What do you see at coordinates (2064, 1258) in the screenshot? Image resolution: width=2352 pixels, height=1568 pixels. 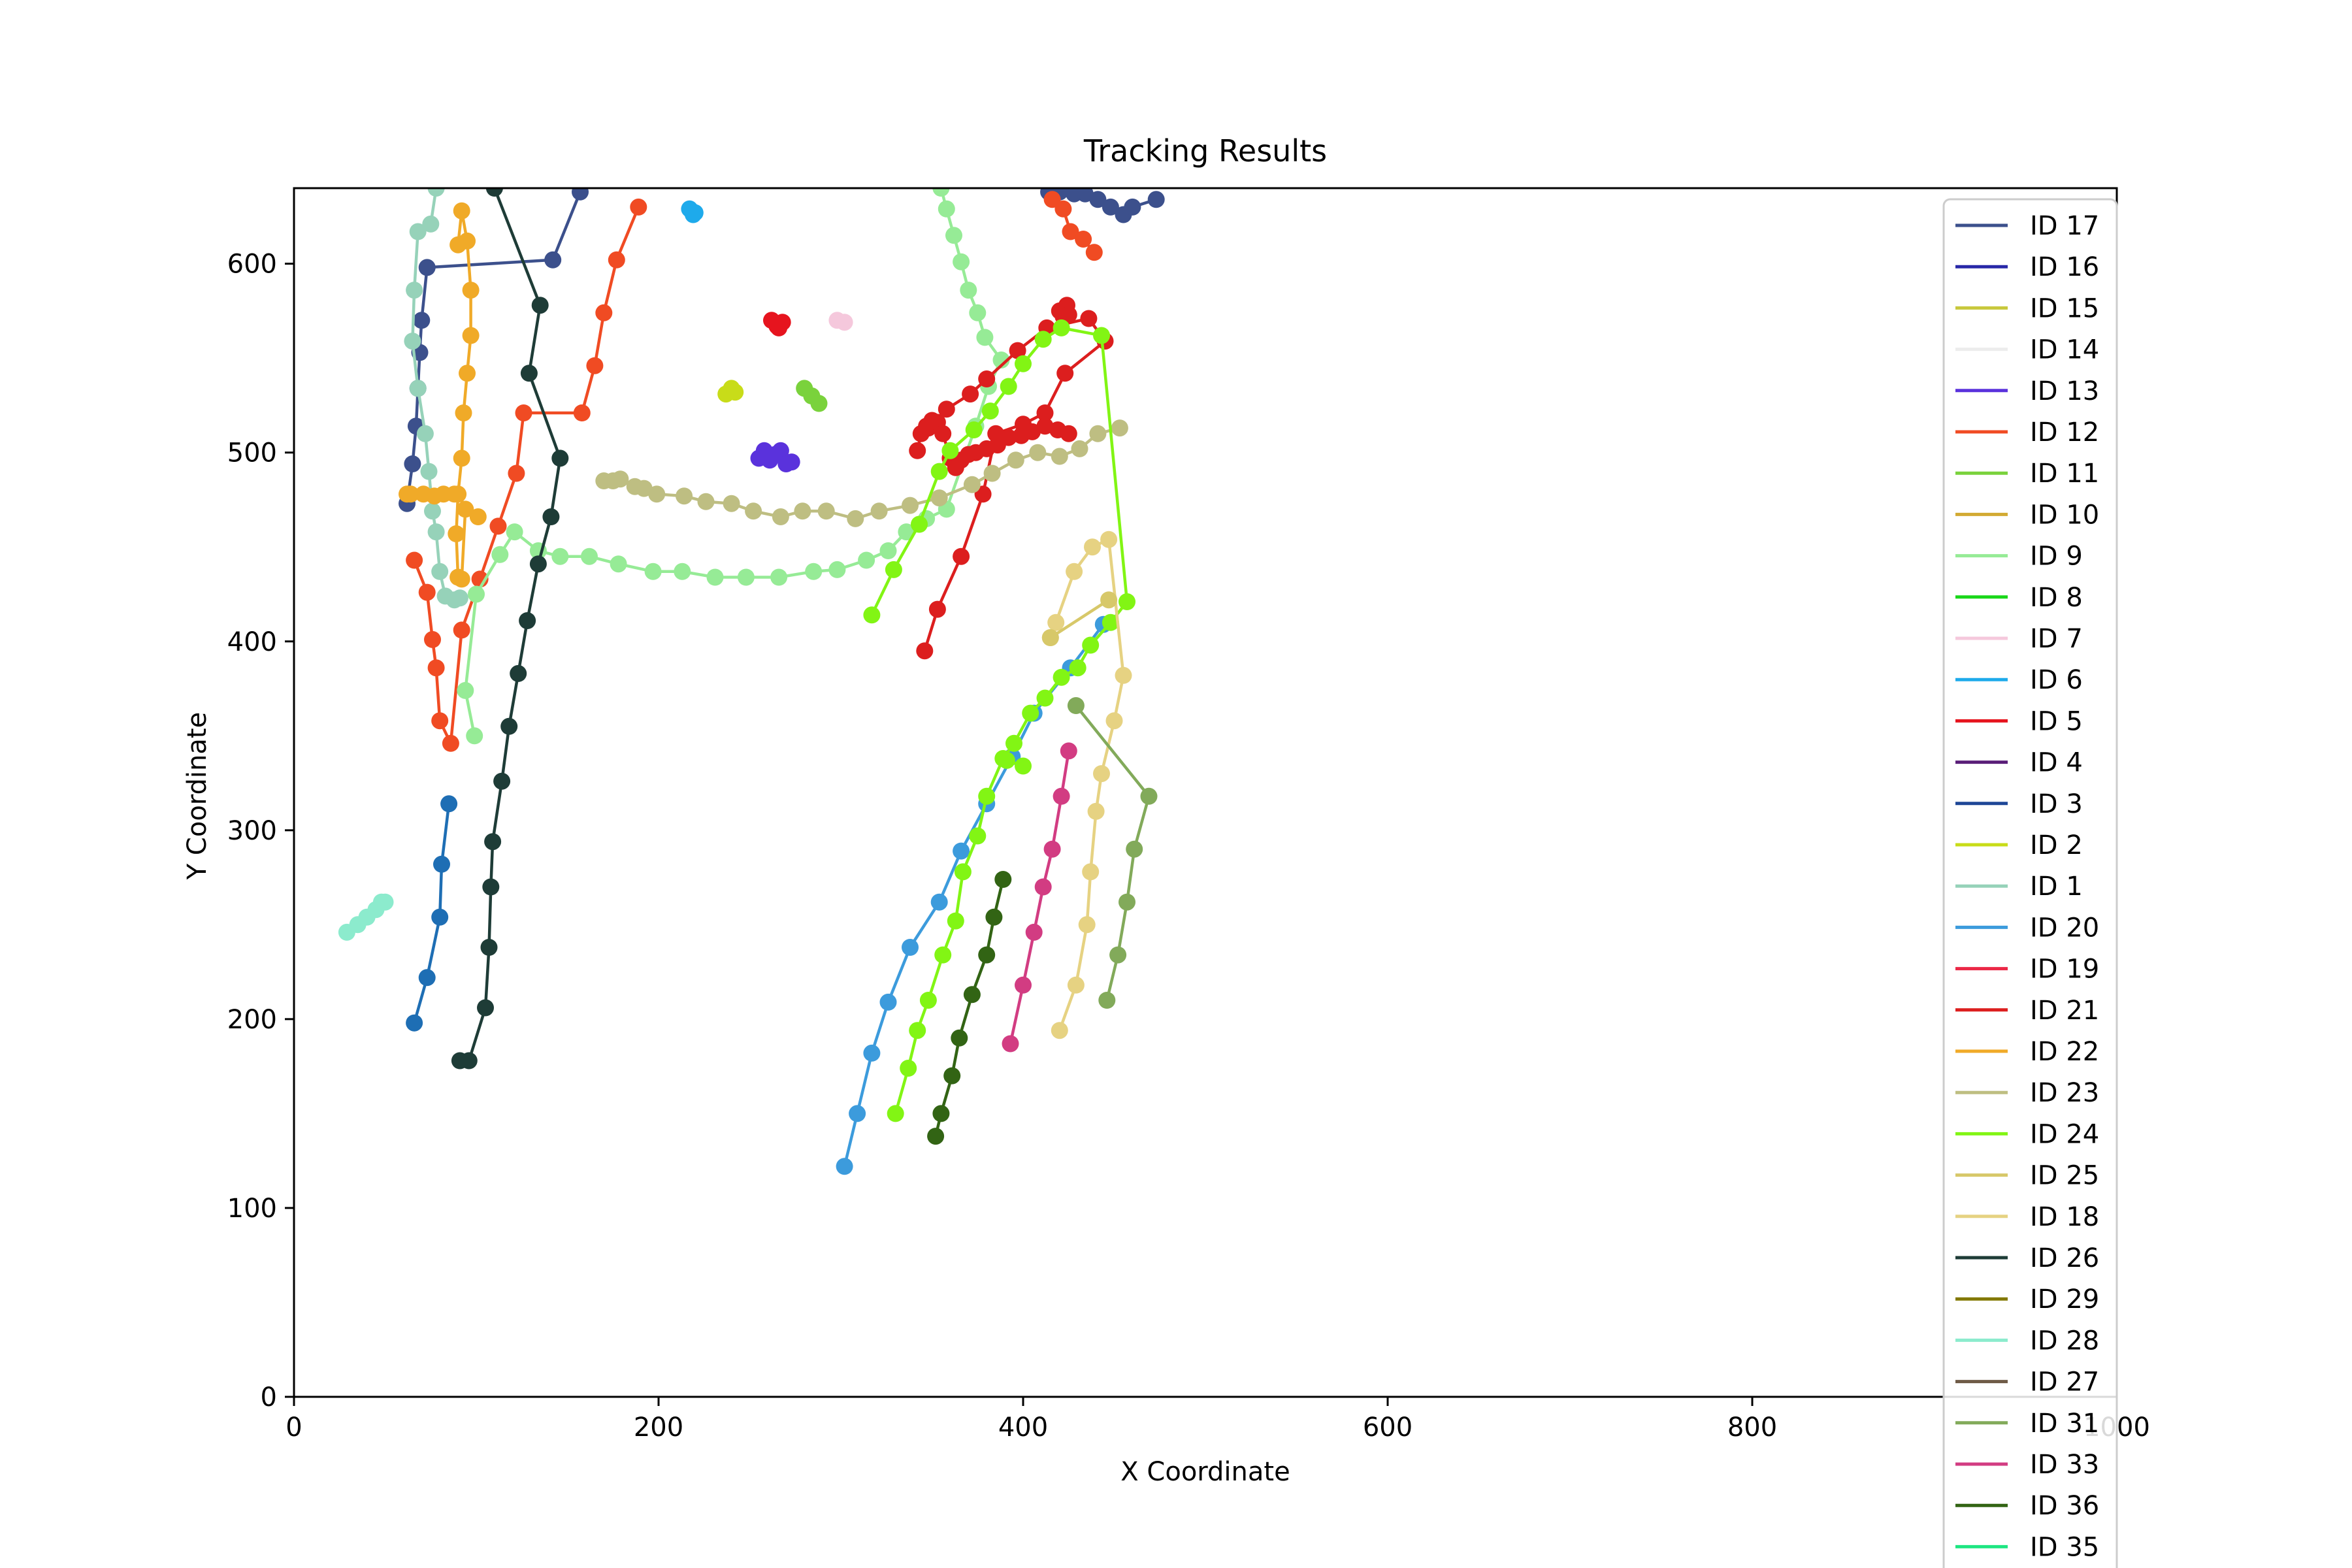 I see `legend-label: ID 26` at bounding box center [2064, 1258].